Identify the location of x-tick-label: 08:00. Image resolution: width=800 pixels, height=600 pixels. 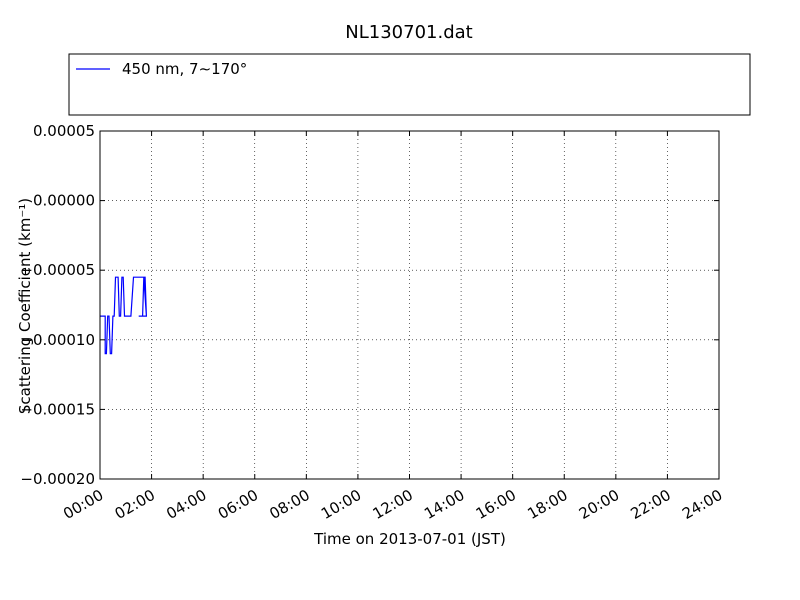
(289, 504).